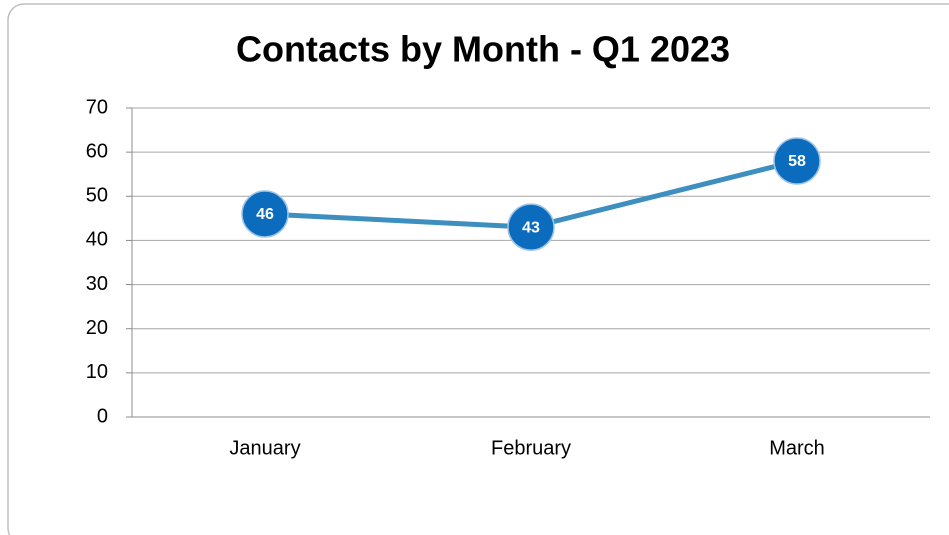 The height and width of the screenshot is (535, 949). I want to click on data-label: 58, so click(797, 161).